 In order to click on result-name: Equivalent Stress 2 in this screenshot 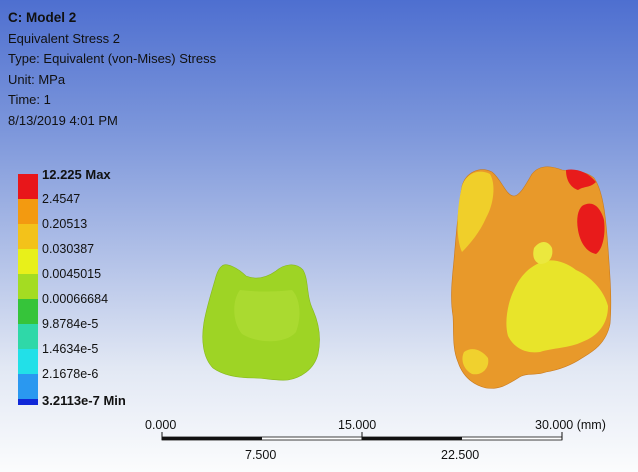, I will do `click(64, 38)`.